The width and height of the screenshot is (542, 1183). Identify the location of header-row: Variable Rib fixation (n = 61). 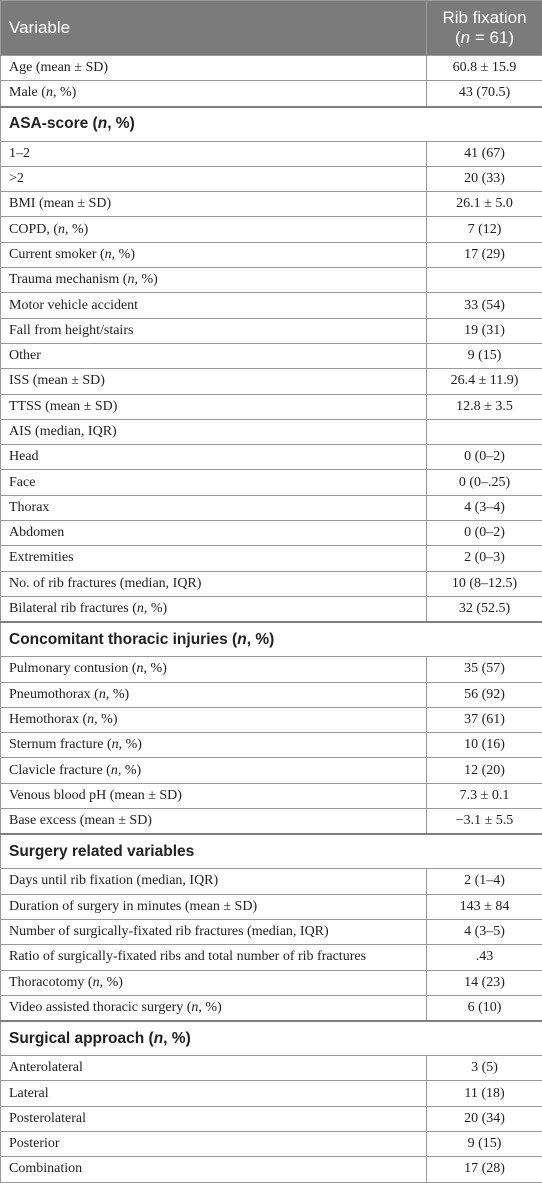
(271, 28).